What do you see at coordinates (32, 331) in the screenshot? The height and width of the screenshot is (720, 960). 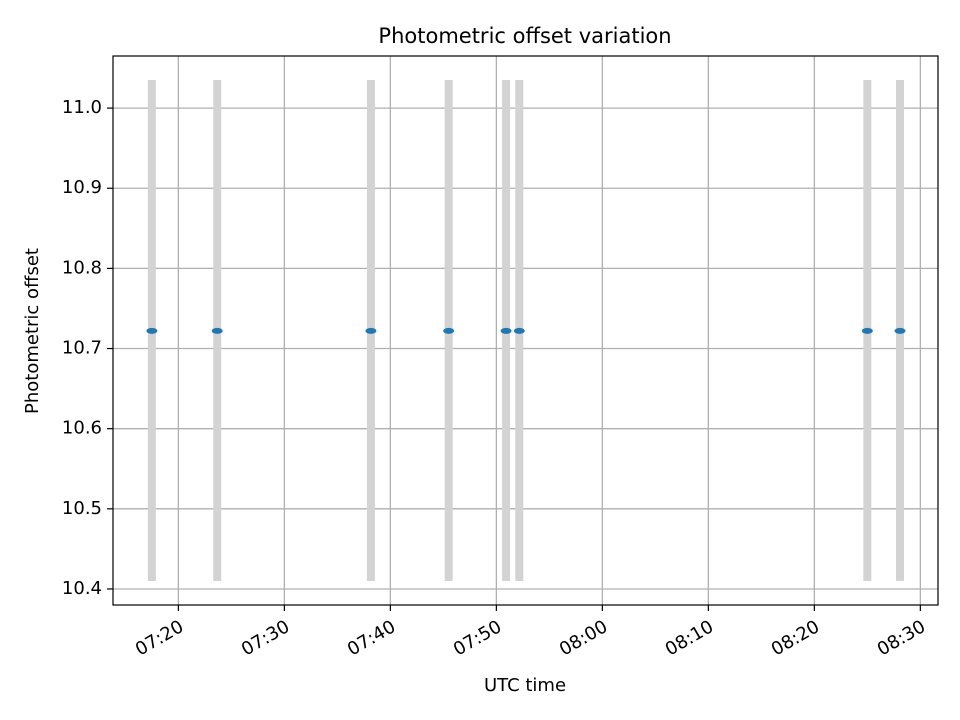 I see `y-axis-title: Photometric offset` at bounding box center [32, 331].